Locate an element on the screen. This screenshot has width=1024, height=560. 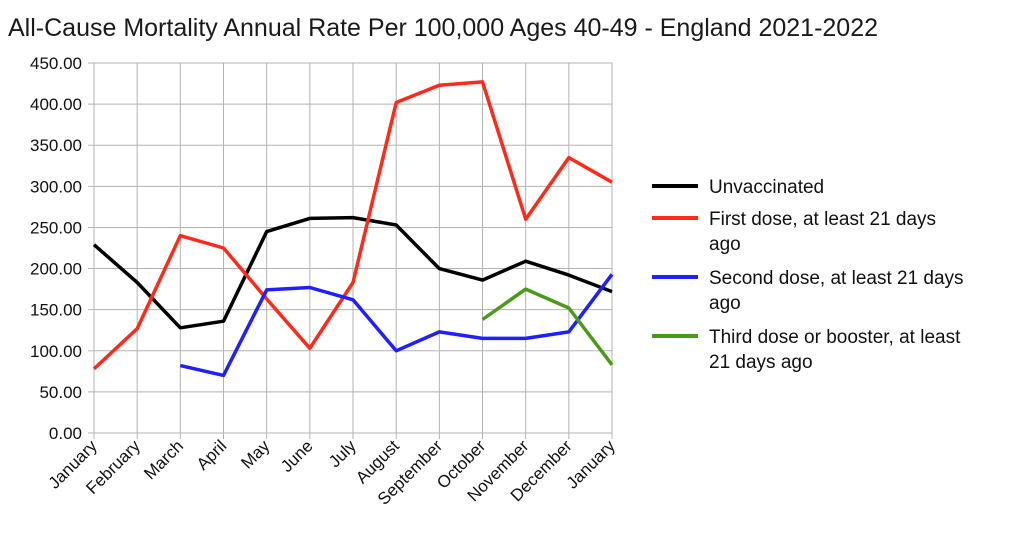
legend-label: 21 days ago is located at coordinates (761, 362).